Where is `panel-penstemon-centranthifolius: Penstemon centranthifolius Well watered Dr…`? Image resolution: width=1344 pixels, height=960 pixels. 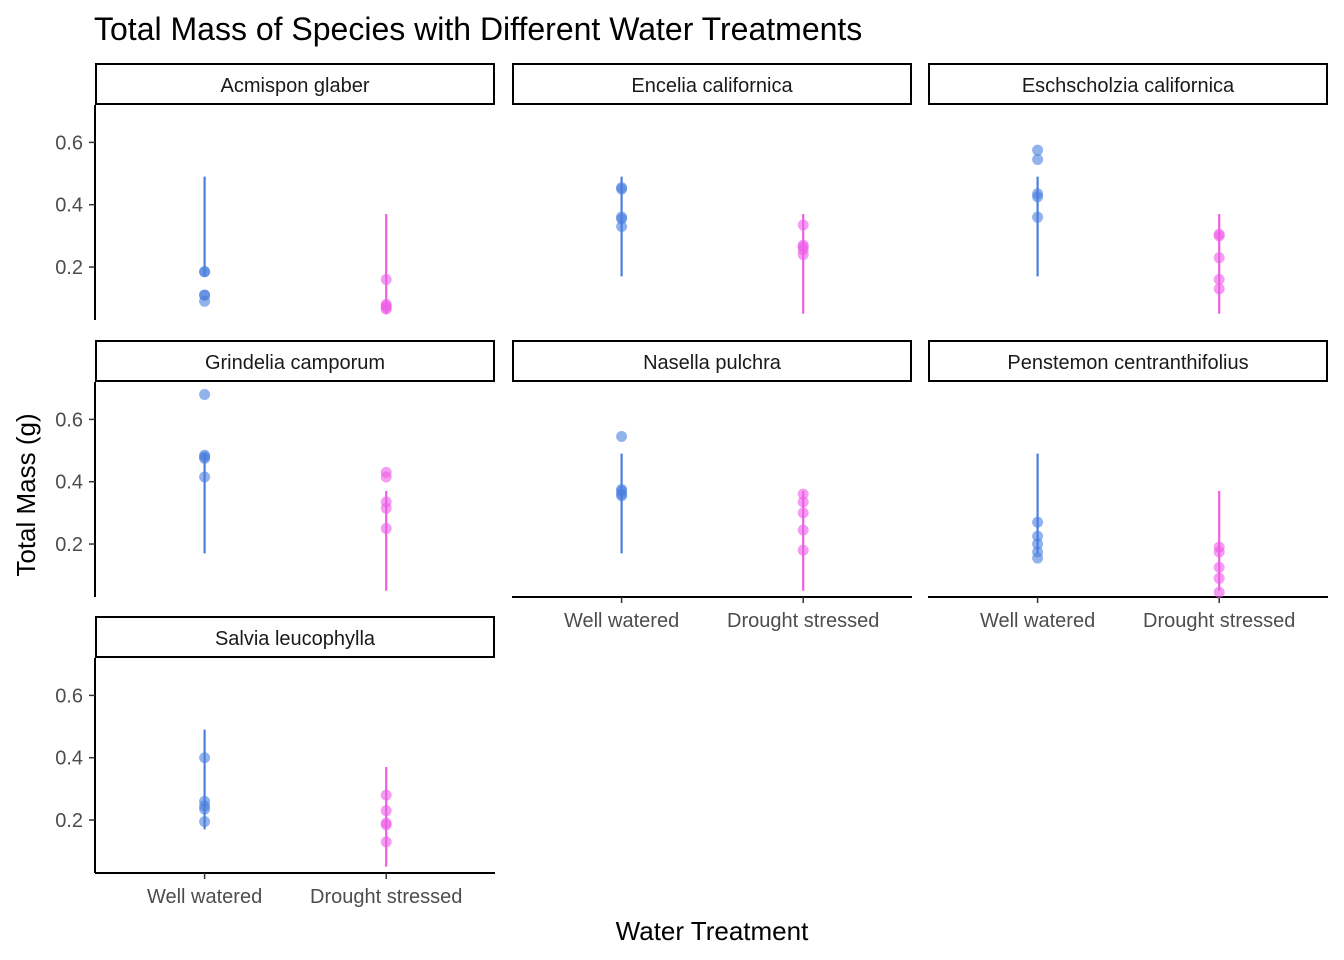
panel-penstemon-centranthifolius: Penstemon centranthifolius Well watered Dr… is located at coordinates (1128, 486).